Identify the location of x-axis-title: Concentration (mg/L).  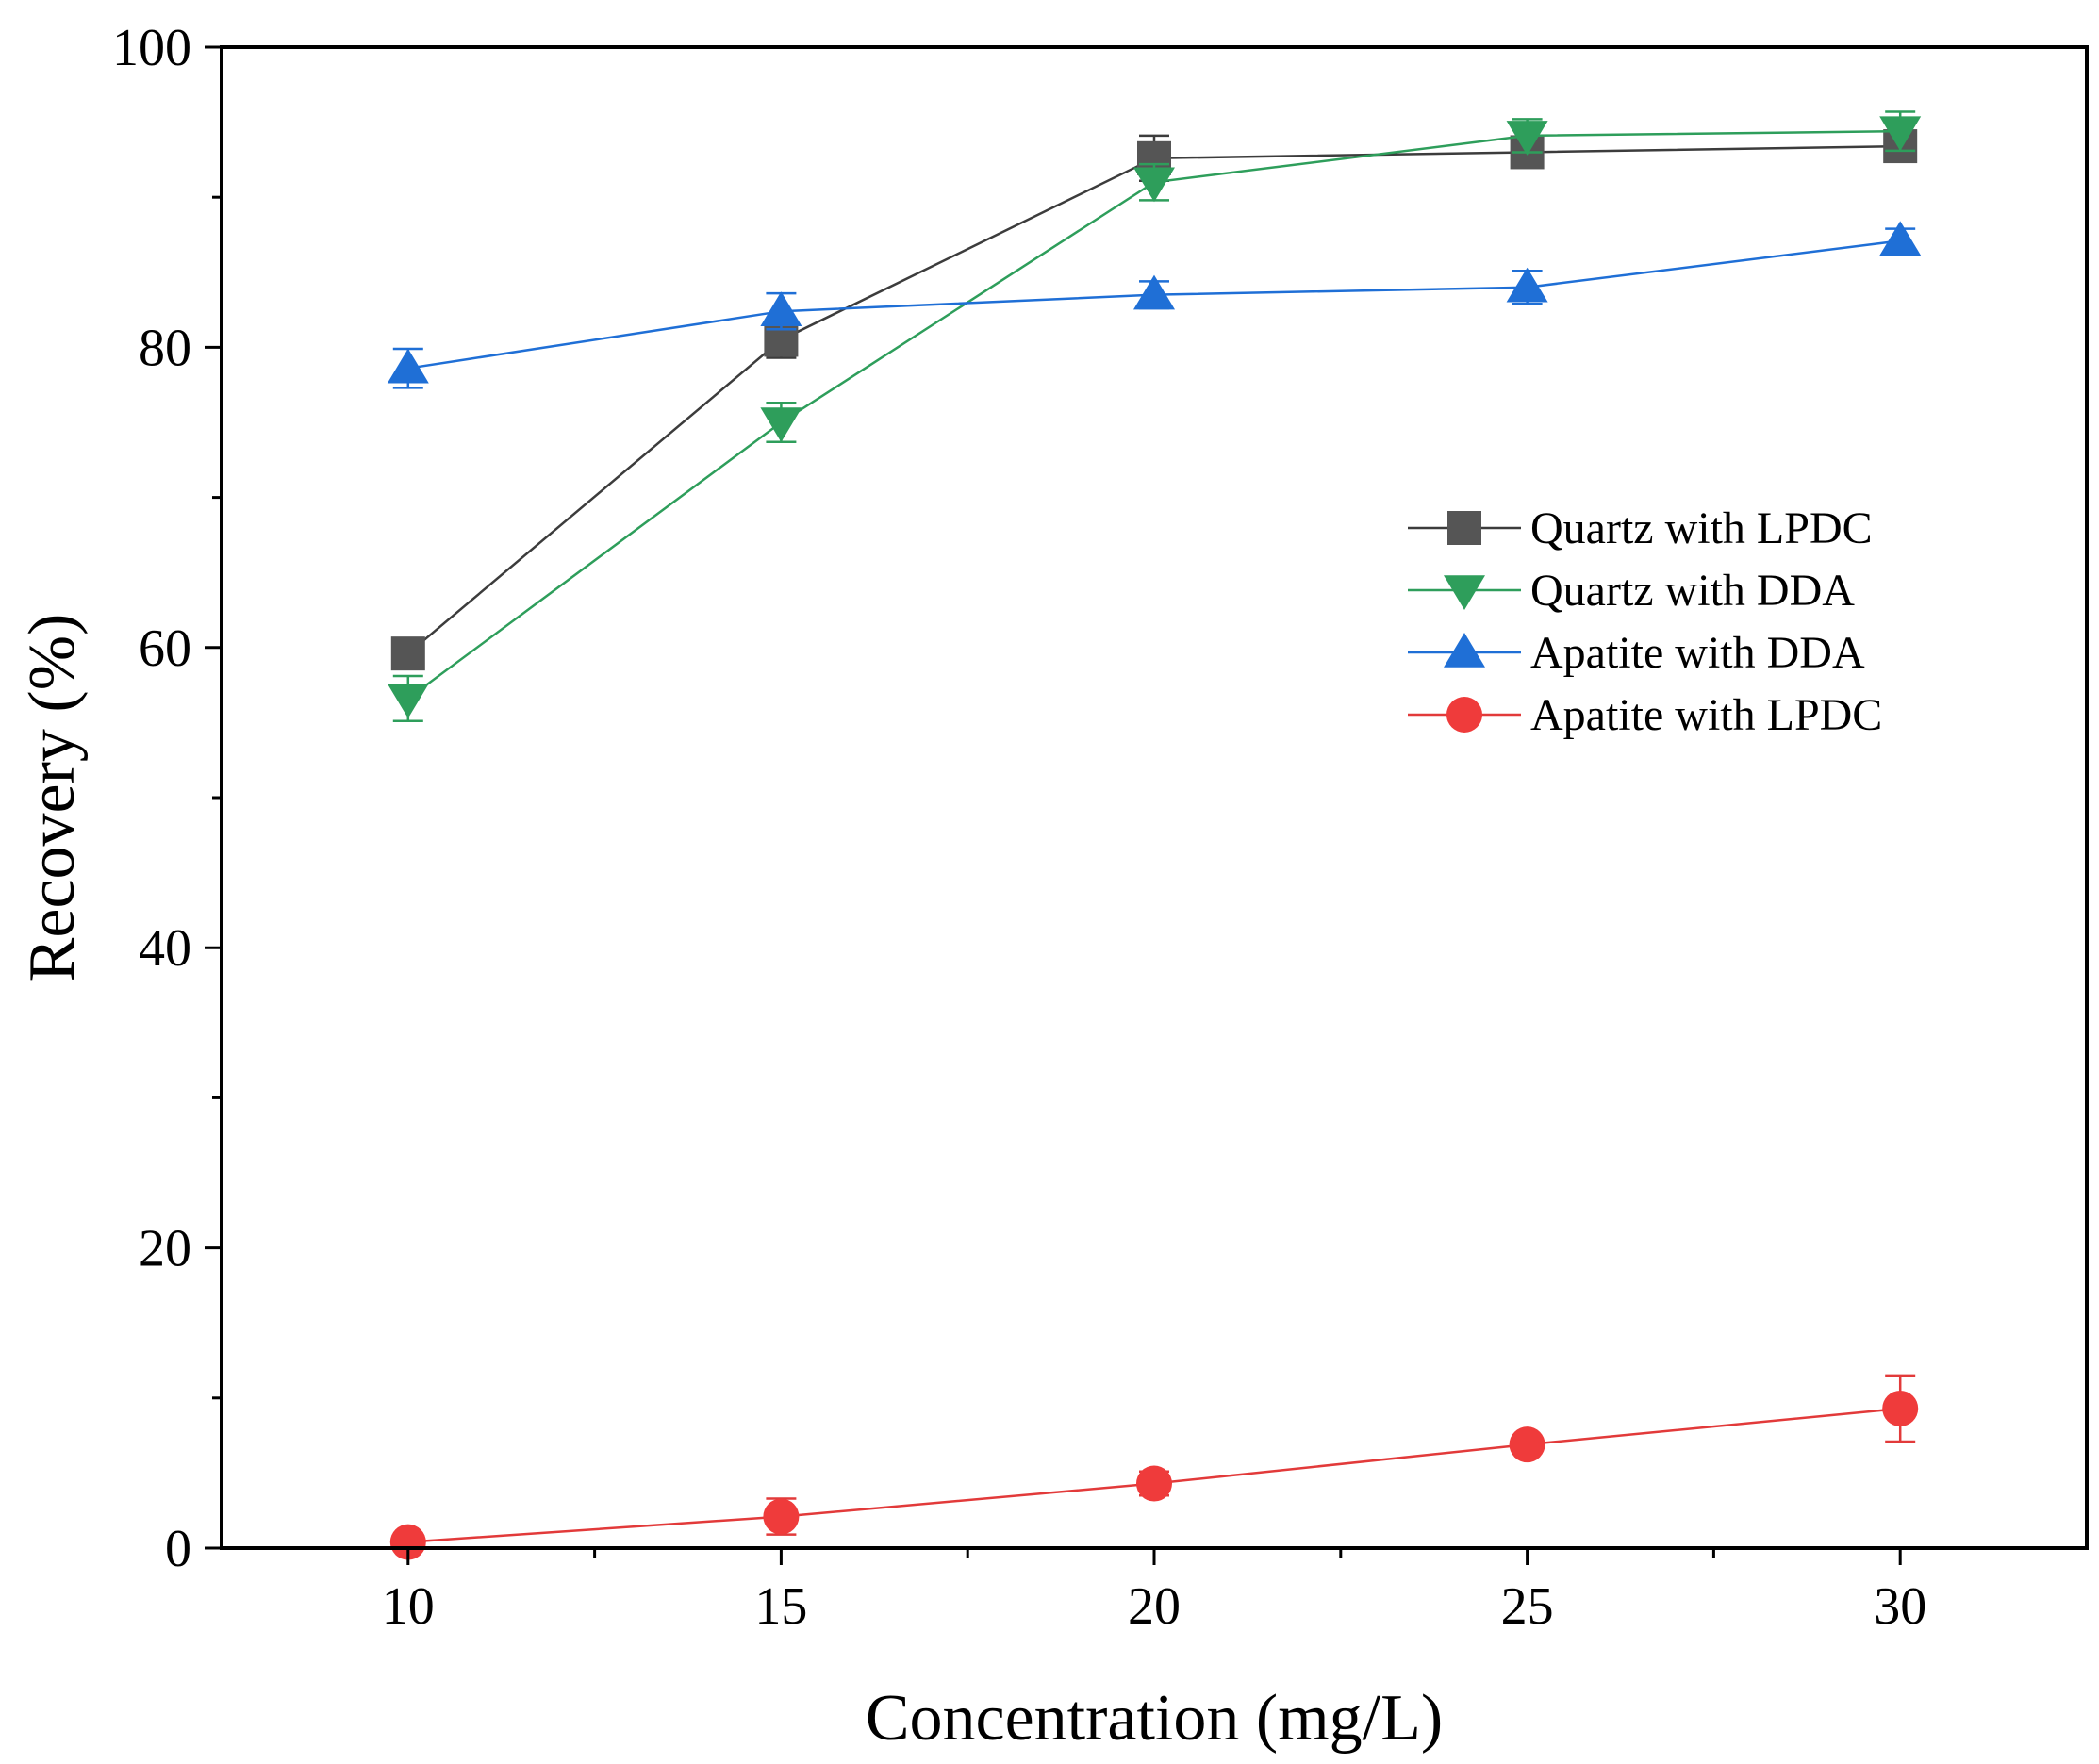
(1154, 1718).